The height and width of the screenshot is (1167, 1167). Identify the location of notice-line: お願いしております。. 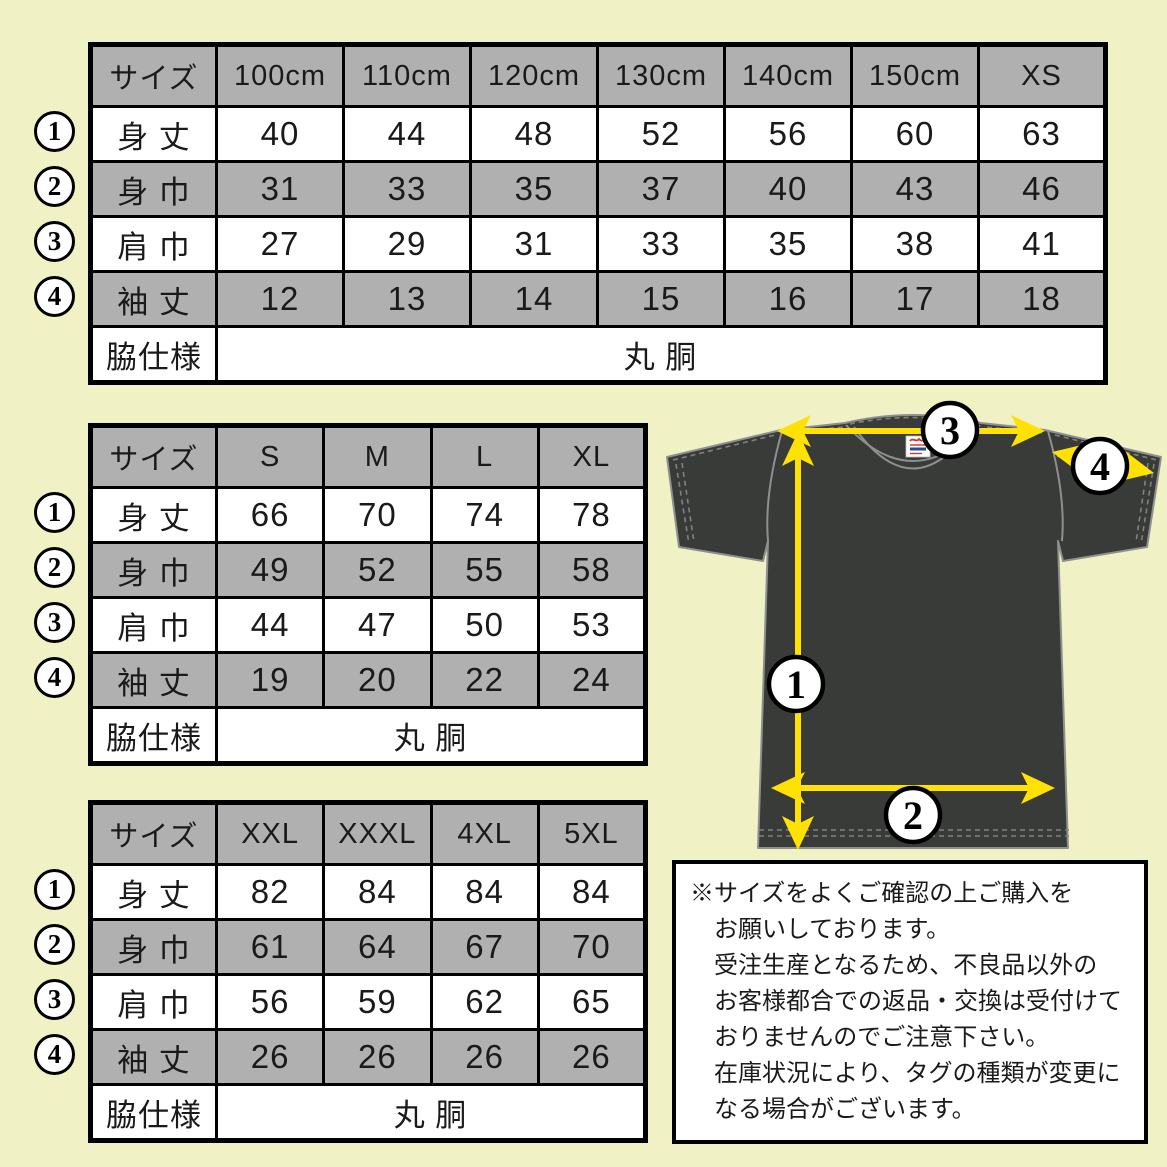
(832, 929).